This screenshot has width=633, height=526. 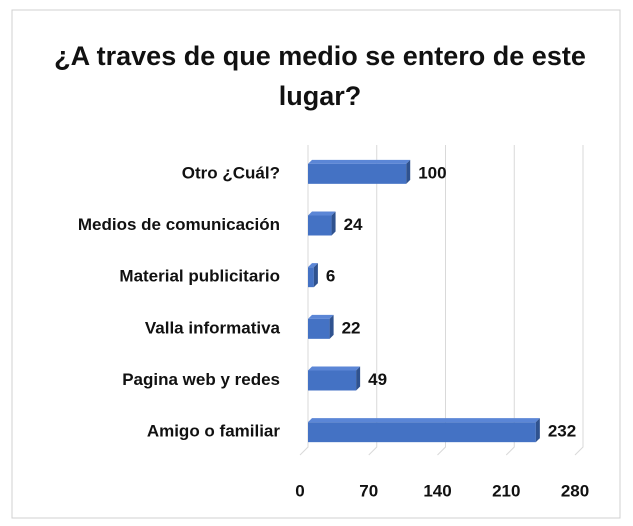 What do you see at coordinates (506, 490) in the screenshot?
I see `x-tick-label: 210` at bounding box center [506, 490].